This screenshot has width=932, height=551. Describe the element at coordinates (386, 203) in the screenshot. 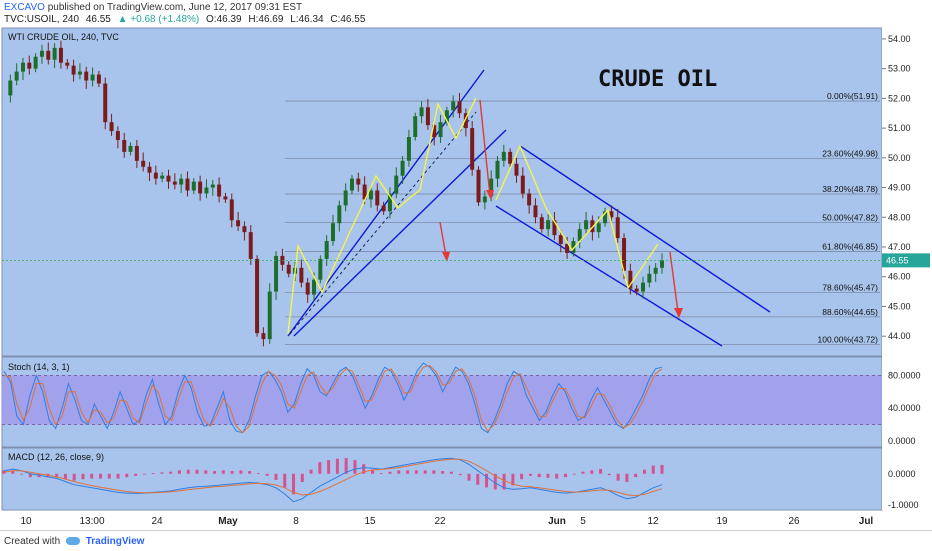

I see `ascending-channel-upper` at that location.